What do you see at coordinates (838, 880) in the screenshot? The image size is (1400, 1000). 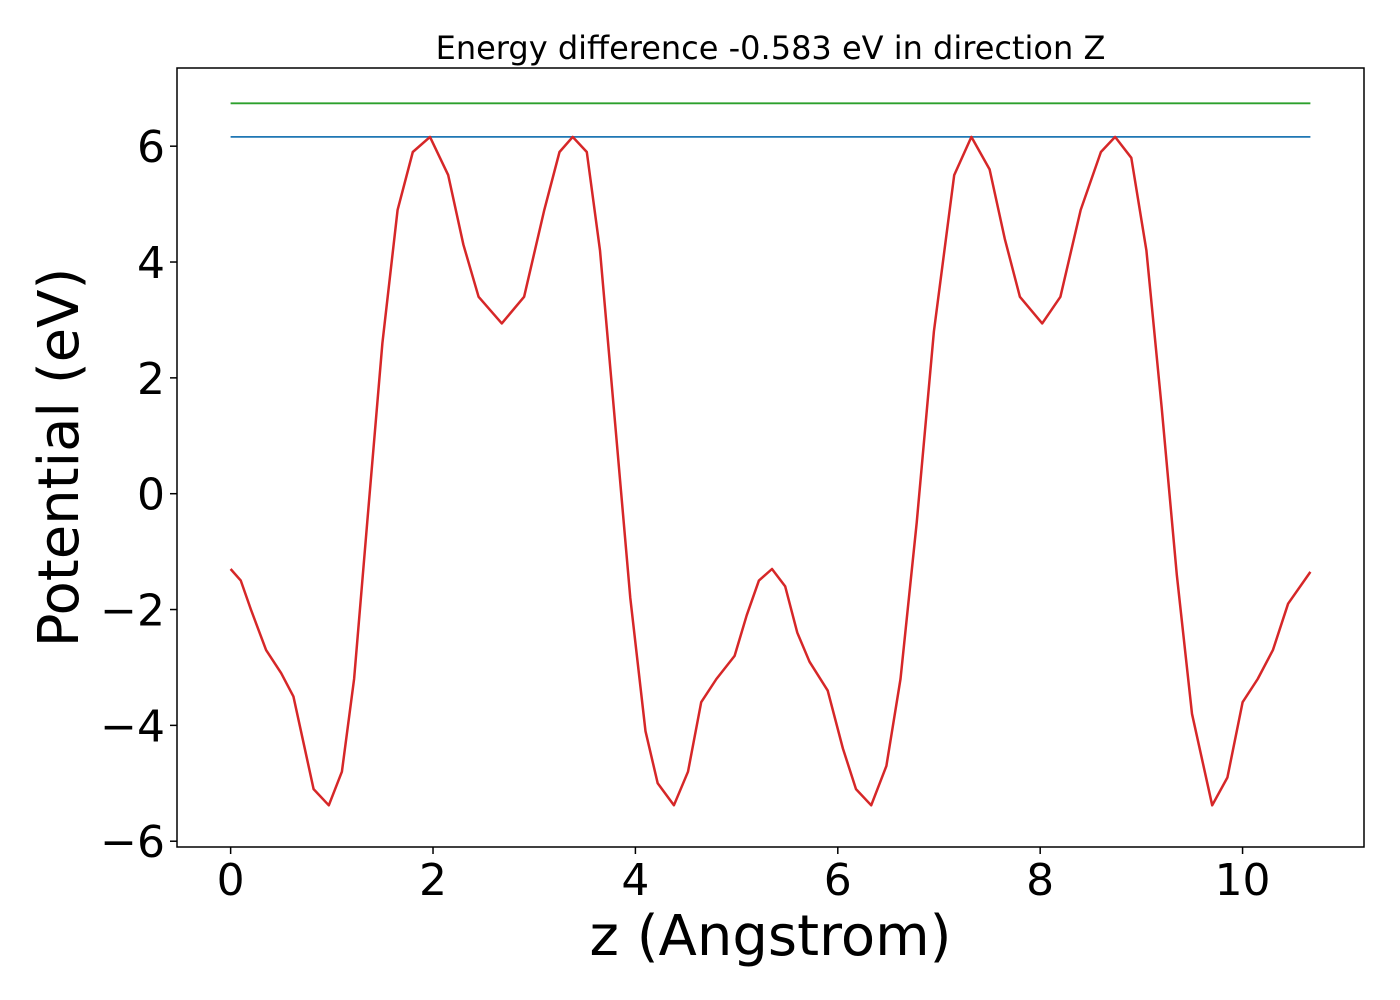 I see `x-tick-label: 6` at bounding box center [838, 880].